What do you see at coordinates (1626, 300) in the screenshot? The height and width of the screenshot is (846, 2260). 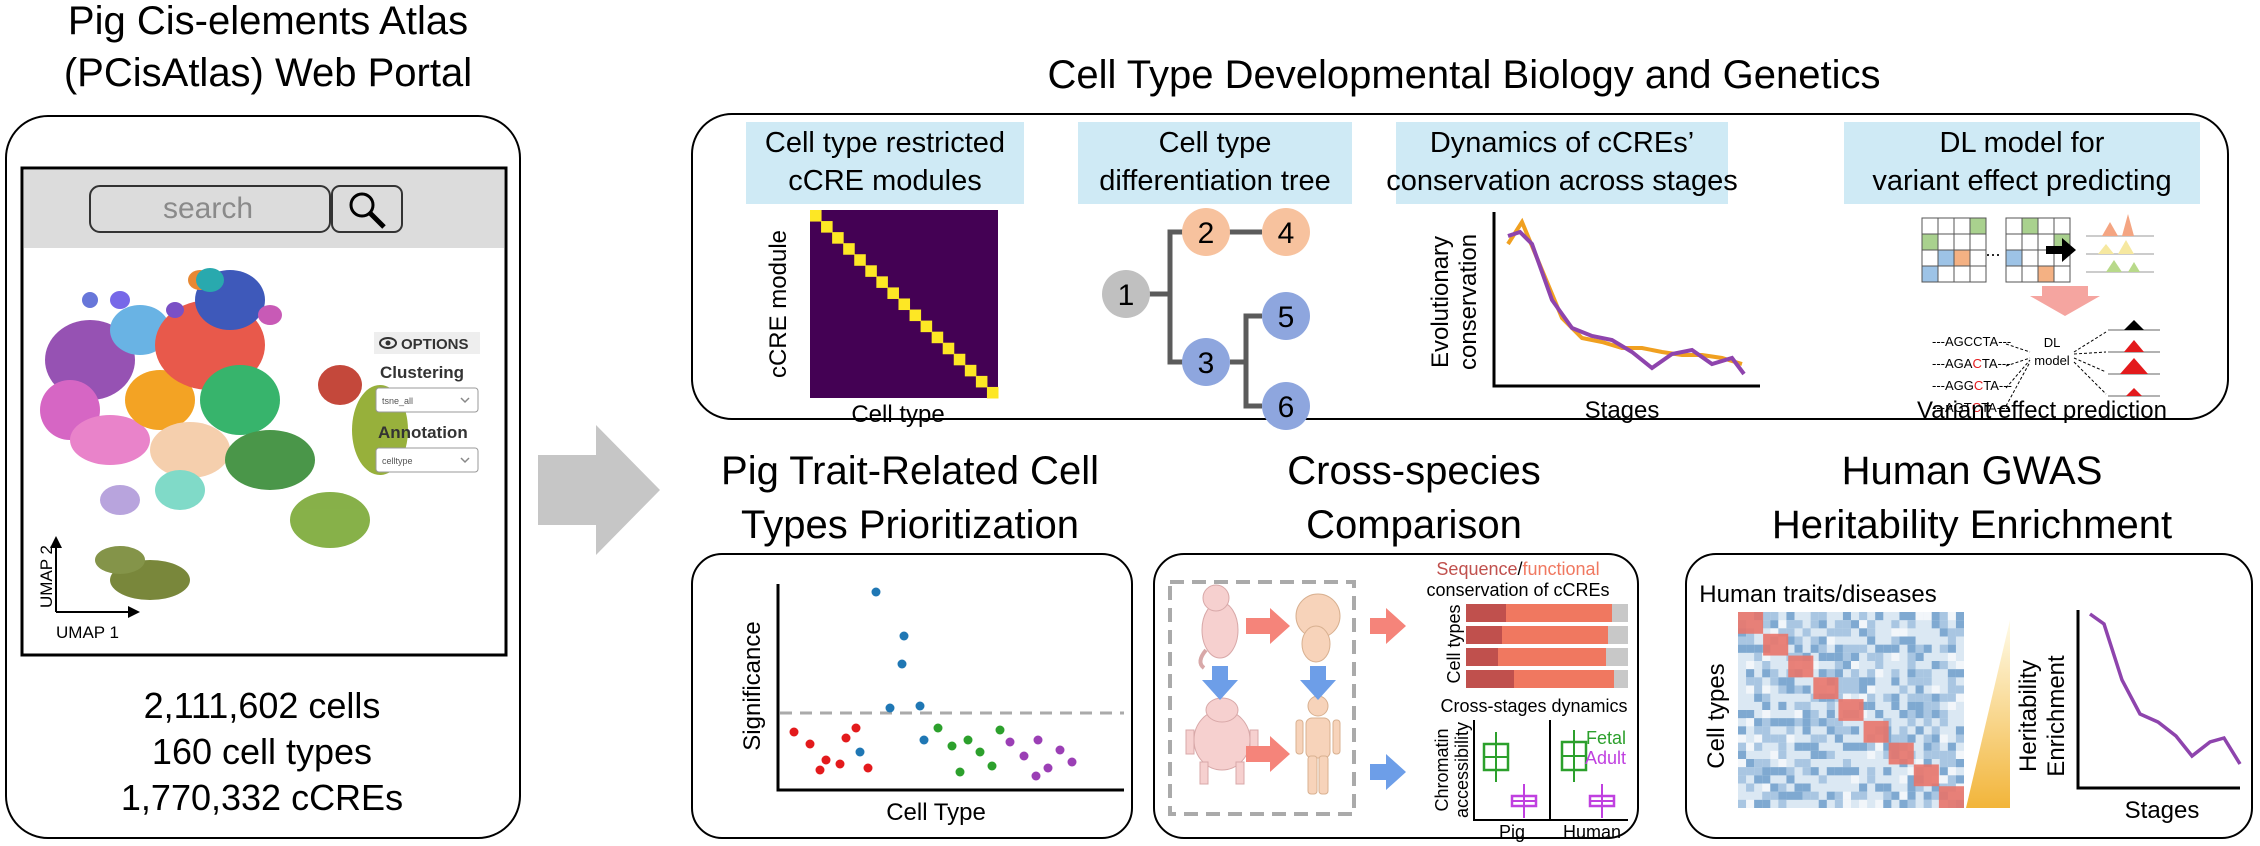 I see `conservation-axes` at bounding box center [1626, 300].